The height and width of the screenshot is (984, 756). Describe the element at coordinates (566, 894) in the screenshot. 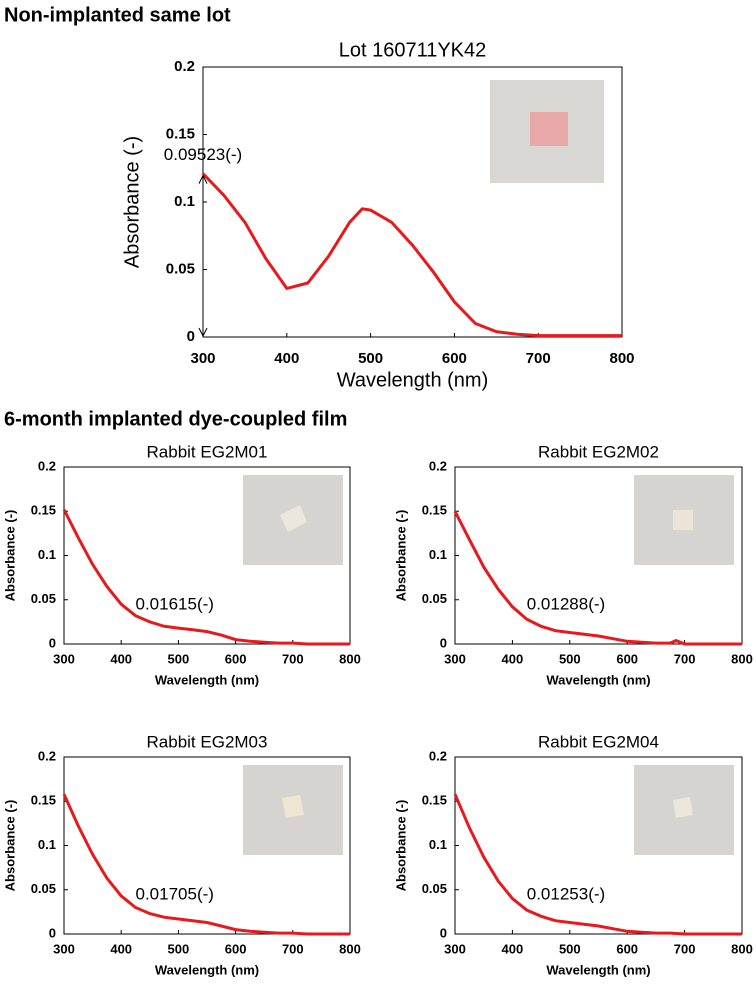

I see `annotation: 0.01253(-)` at that location.